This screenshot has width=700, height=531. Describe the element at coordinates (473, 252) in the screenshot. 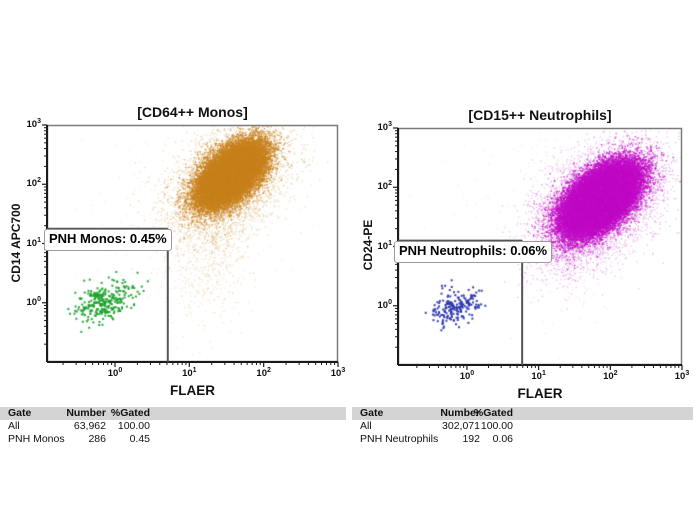

I see `gate-label-pnh-neutrophils: PNH Neutrophils: 0.06%` at that location.